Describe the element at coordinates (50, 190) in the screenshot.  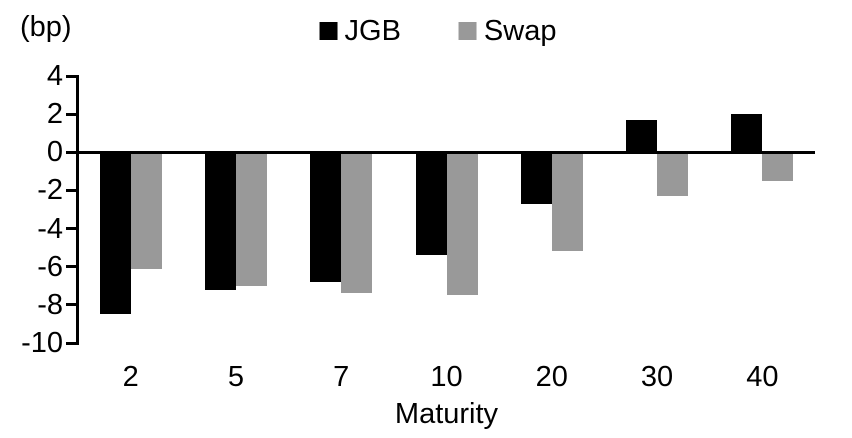
I see `y-tick-label: -2` at that location.